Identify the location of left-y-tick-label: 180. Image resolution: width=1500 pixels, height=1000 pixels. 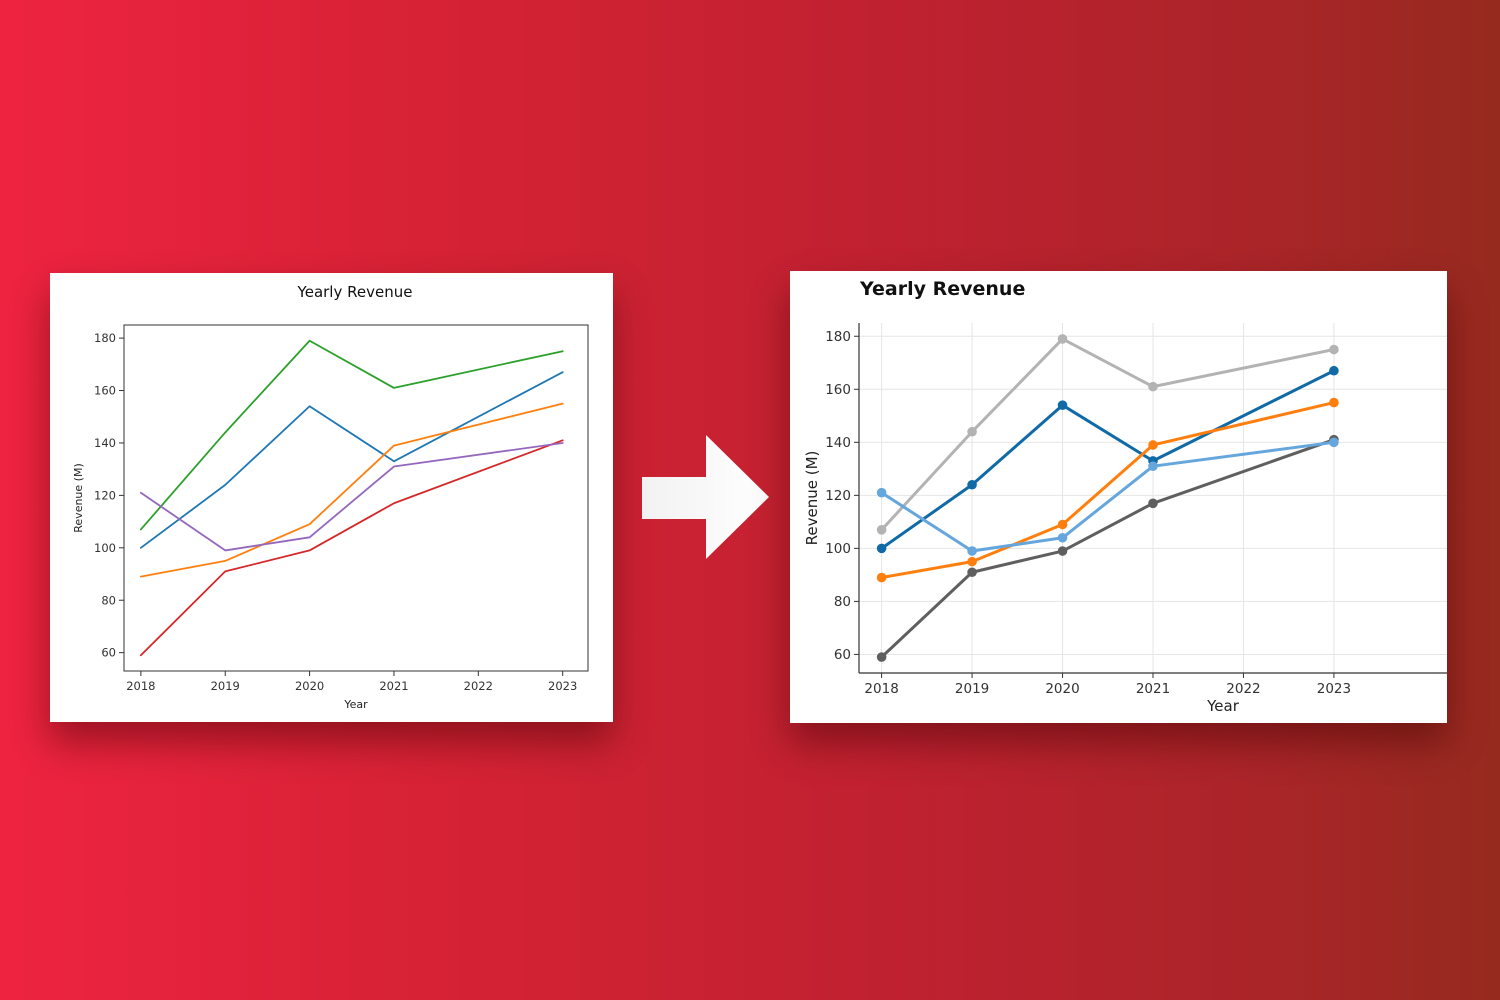
(105, 338).